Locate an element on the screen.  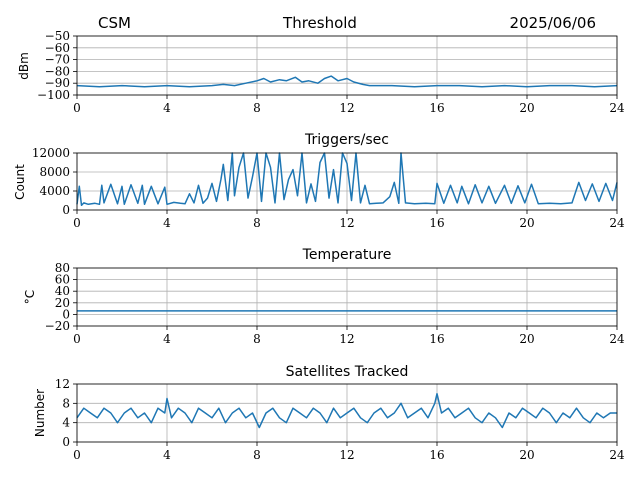
y-tick-label: −60 is located at coordinates (57, 48).